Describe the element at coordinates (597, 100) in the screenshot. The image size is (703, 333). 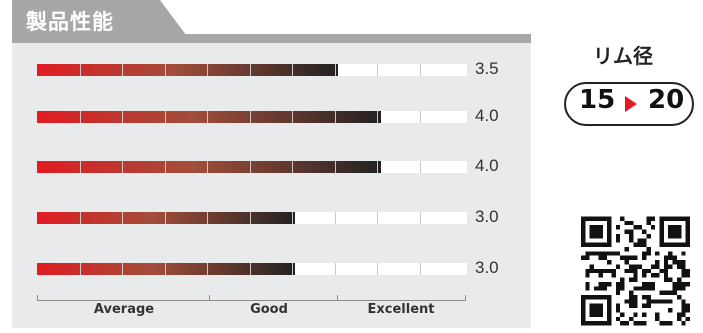
I see `rim-from: 15` at that location.